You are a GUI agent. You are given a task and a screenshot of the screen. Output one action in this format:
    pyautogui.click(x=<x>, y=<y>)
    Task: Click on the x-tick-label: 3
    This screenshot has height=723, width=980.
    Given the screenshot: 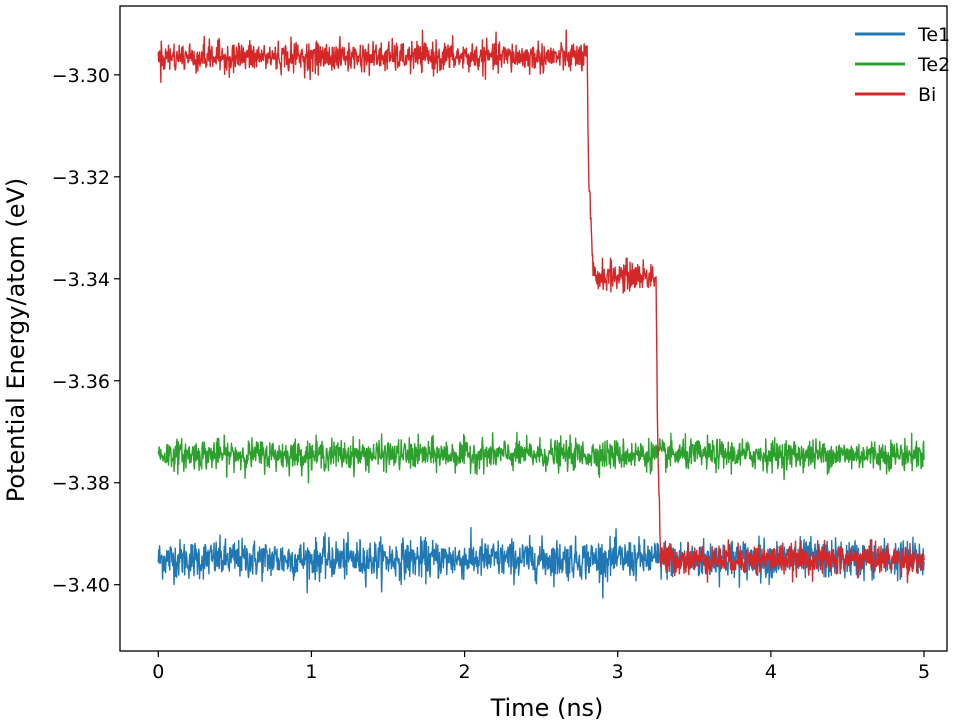 What is the action you would take?
    pyautogui.click(x=618, y=672)
    